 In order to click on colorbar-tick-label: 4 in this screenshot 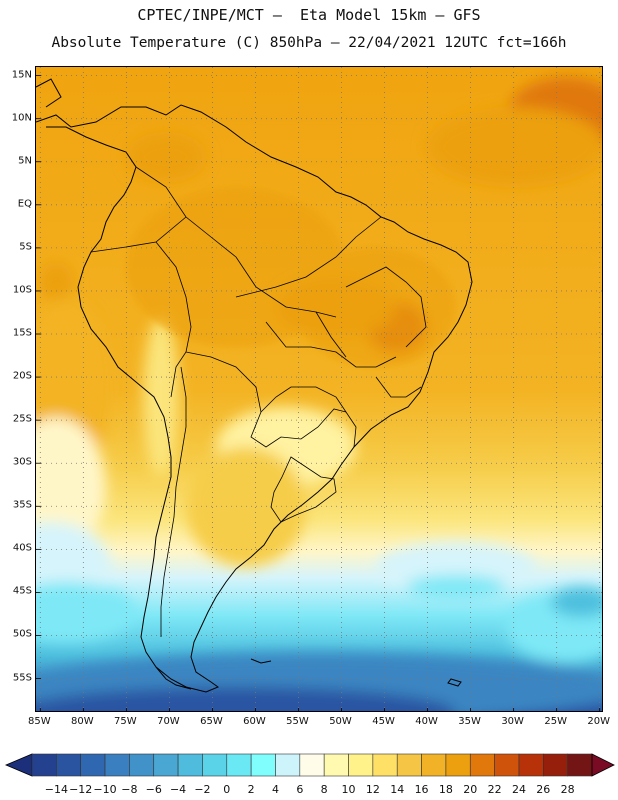, I will do `click(275, 789)`.